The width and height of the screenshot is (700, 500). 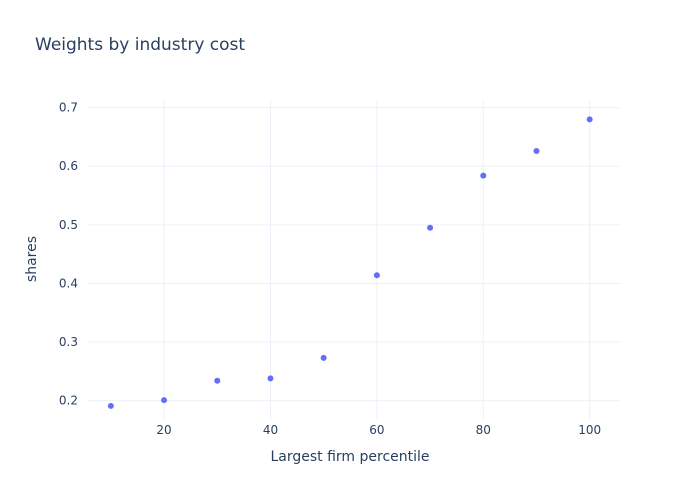 I want to click on x-tick-label: 60, so click(x=376, y=430).